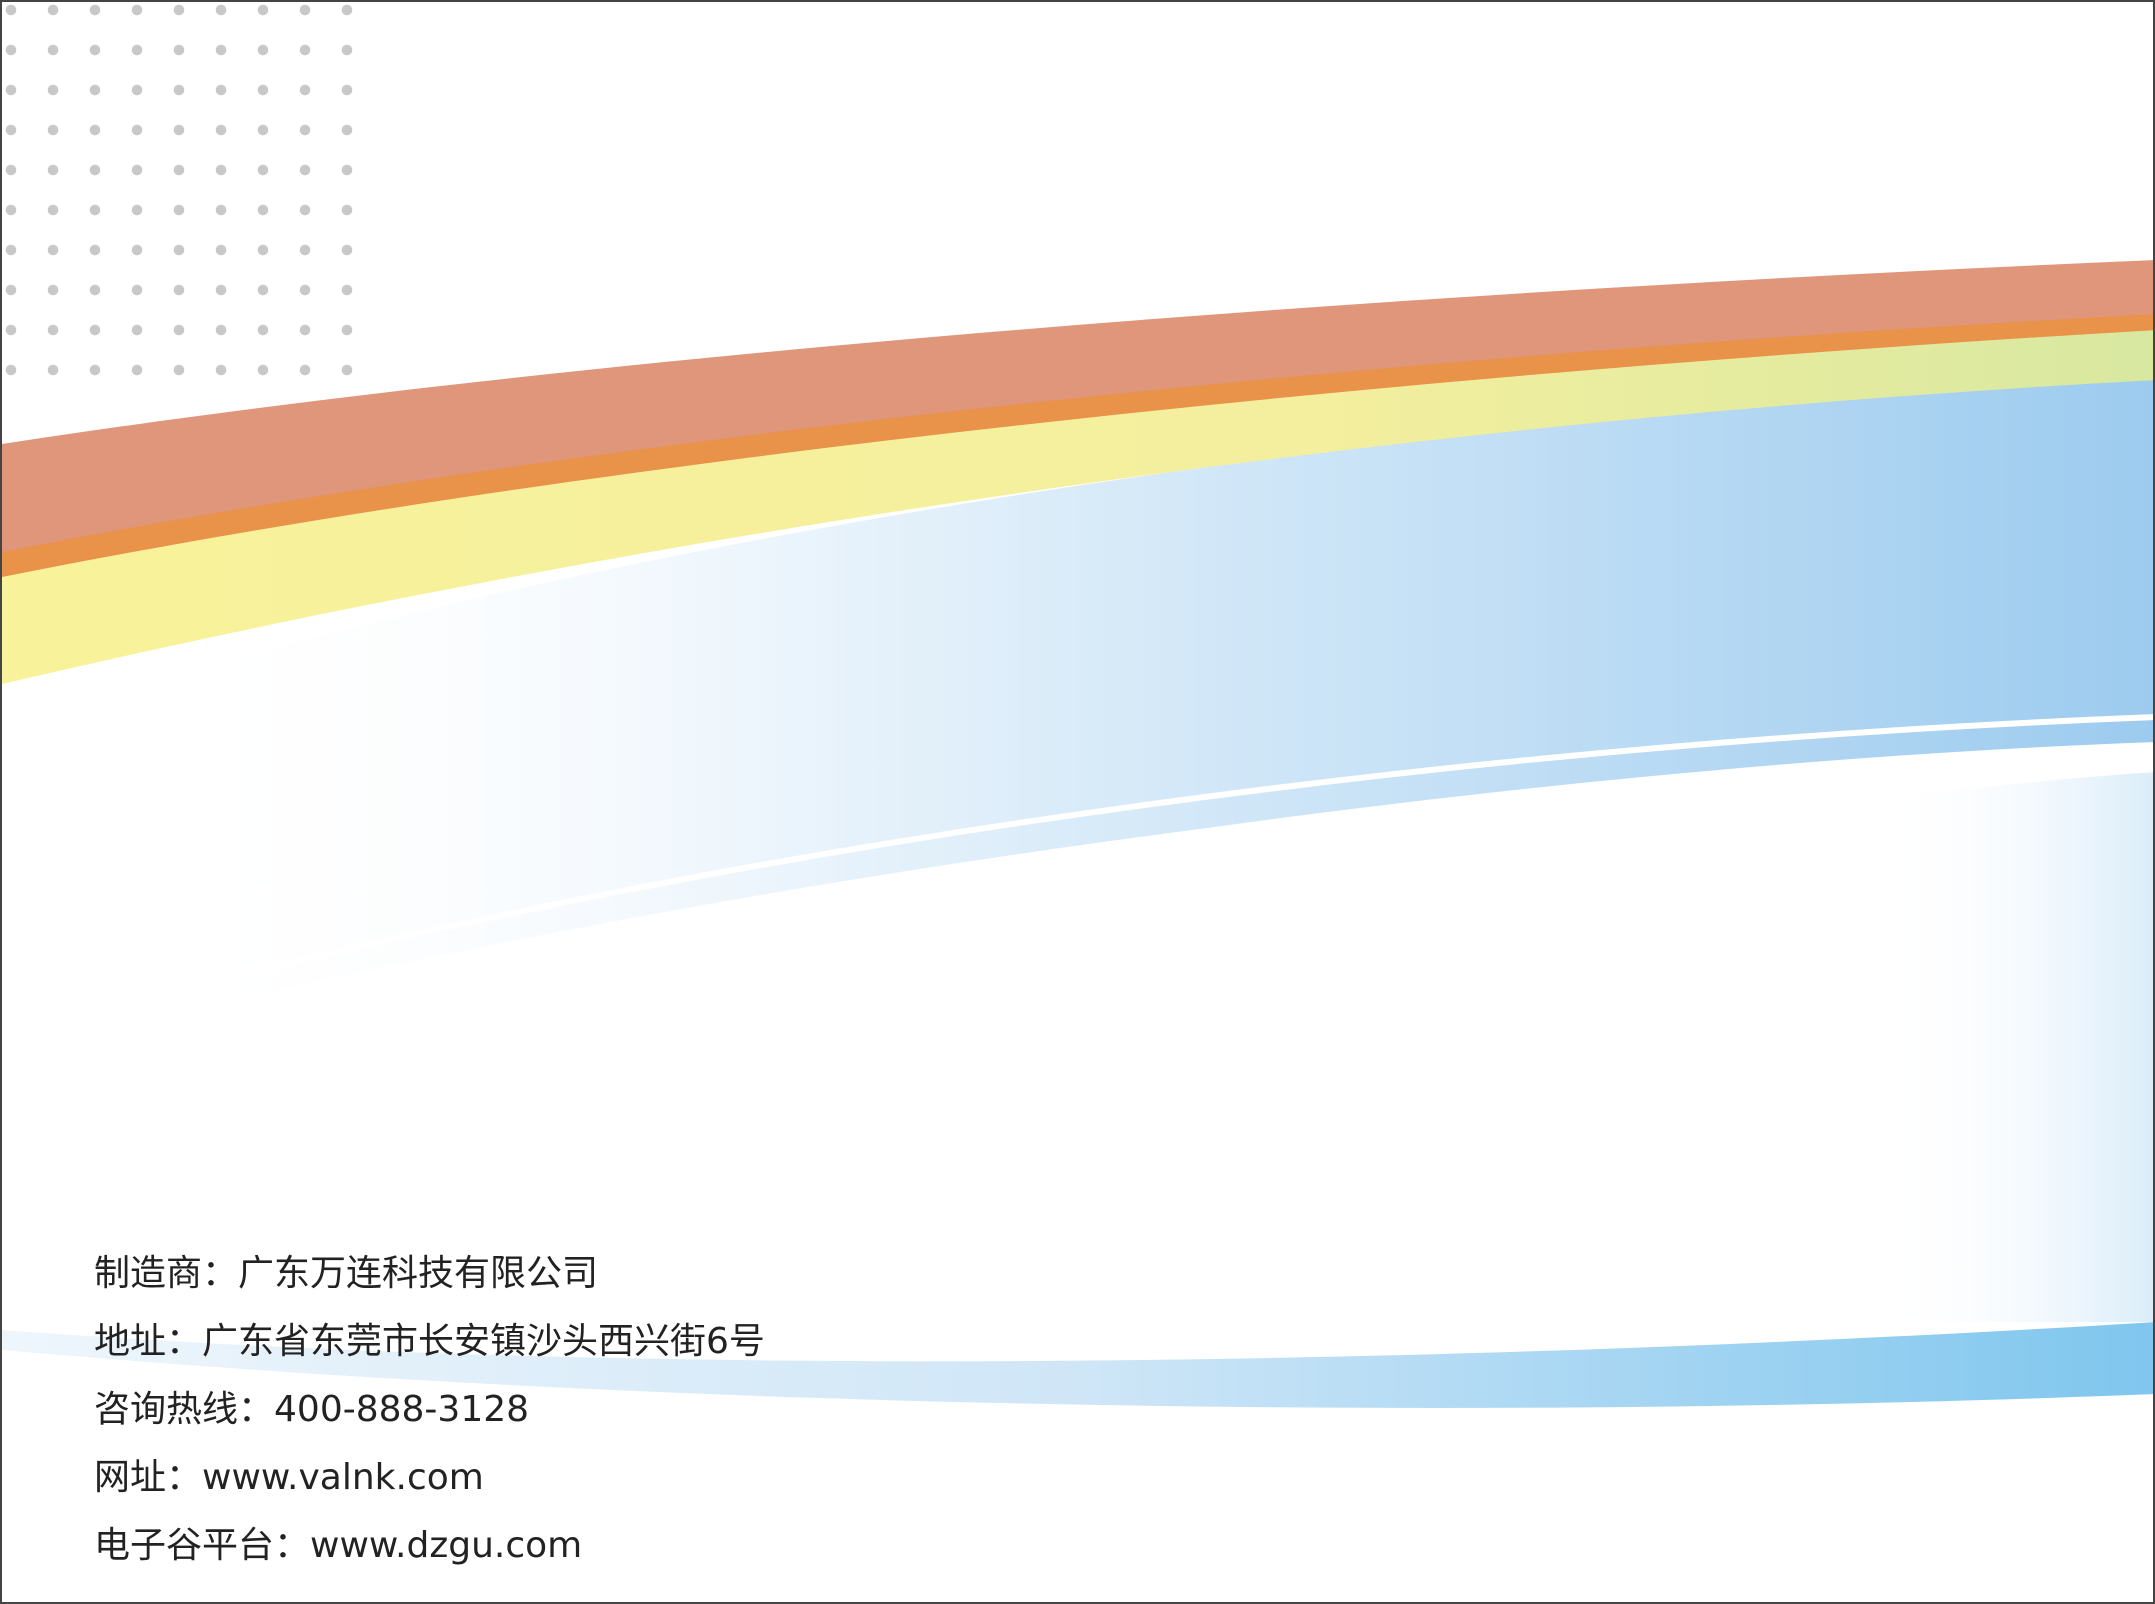 The image size is (2155, 1604). What do you see at coordinates (202, 1545) in the screenshot?
I see `platform-label: 电子谷平台：` at bounding box center [202, 1545].